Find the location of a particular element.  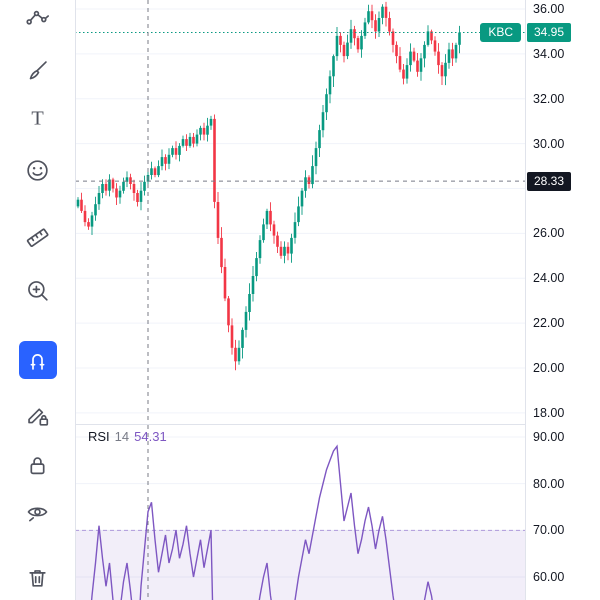

crosshair-price-badge: 28.33 is located at coordinates (549, 181).